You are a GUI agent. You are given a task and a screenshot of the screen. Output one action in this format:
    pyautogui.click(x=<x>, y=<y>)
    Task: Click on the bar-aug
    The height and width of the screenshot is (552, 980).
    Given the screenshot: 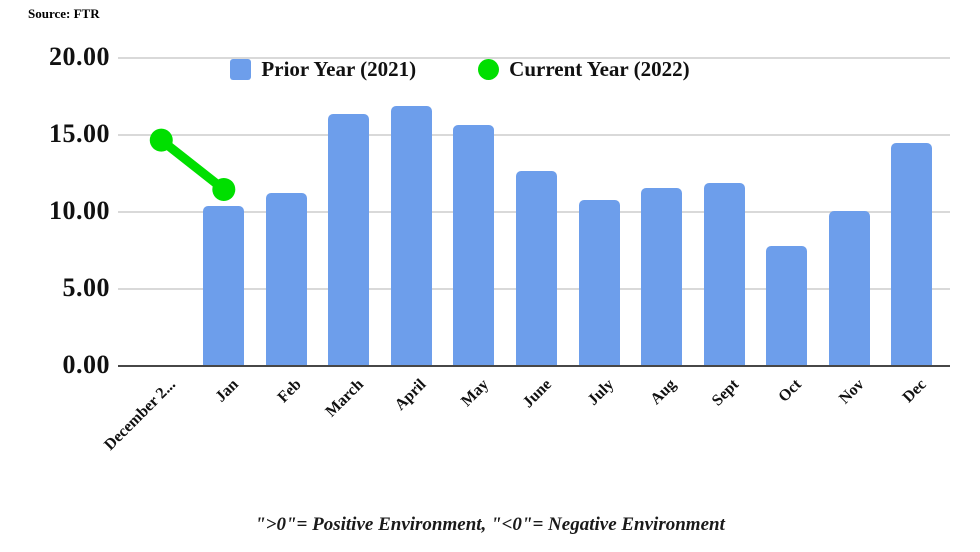 What is the action you would take?
    pyautogui.click(x=662, y=276)
    